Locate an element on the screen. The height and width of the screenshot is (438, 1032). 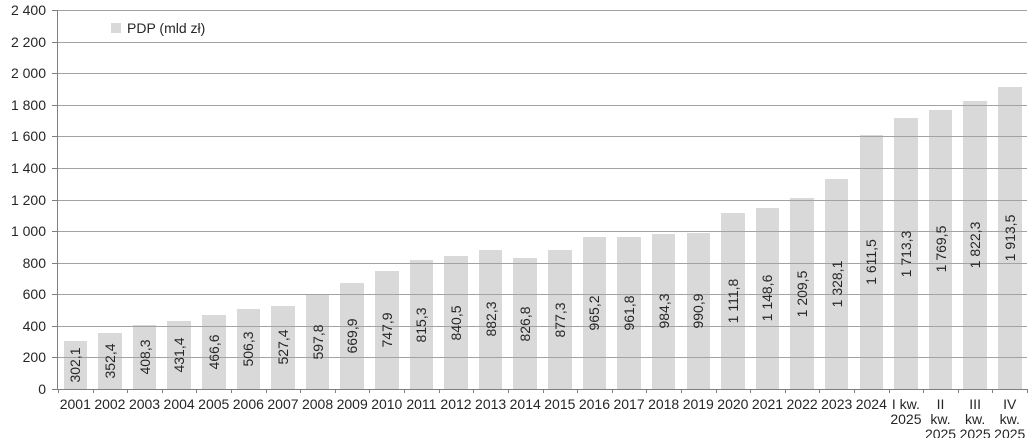
bar-slot: 877,3 2015 is located at coordinates (560, 211).